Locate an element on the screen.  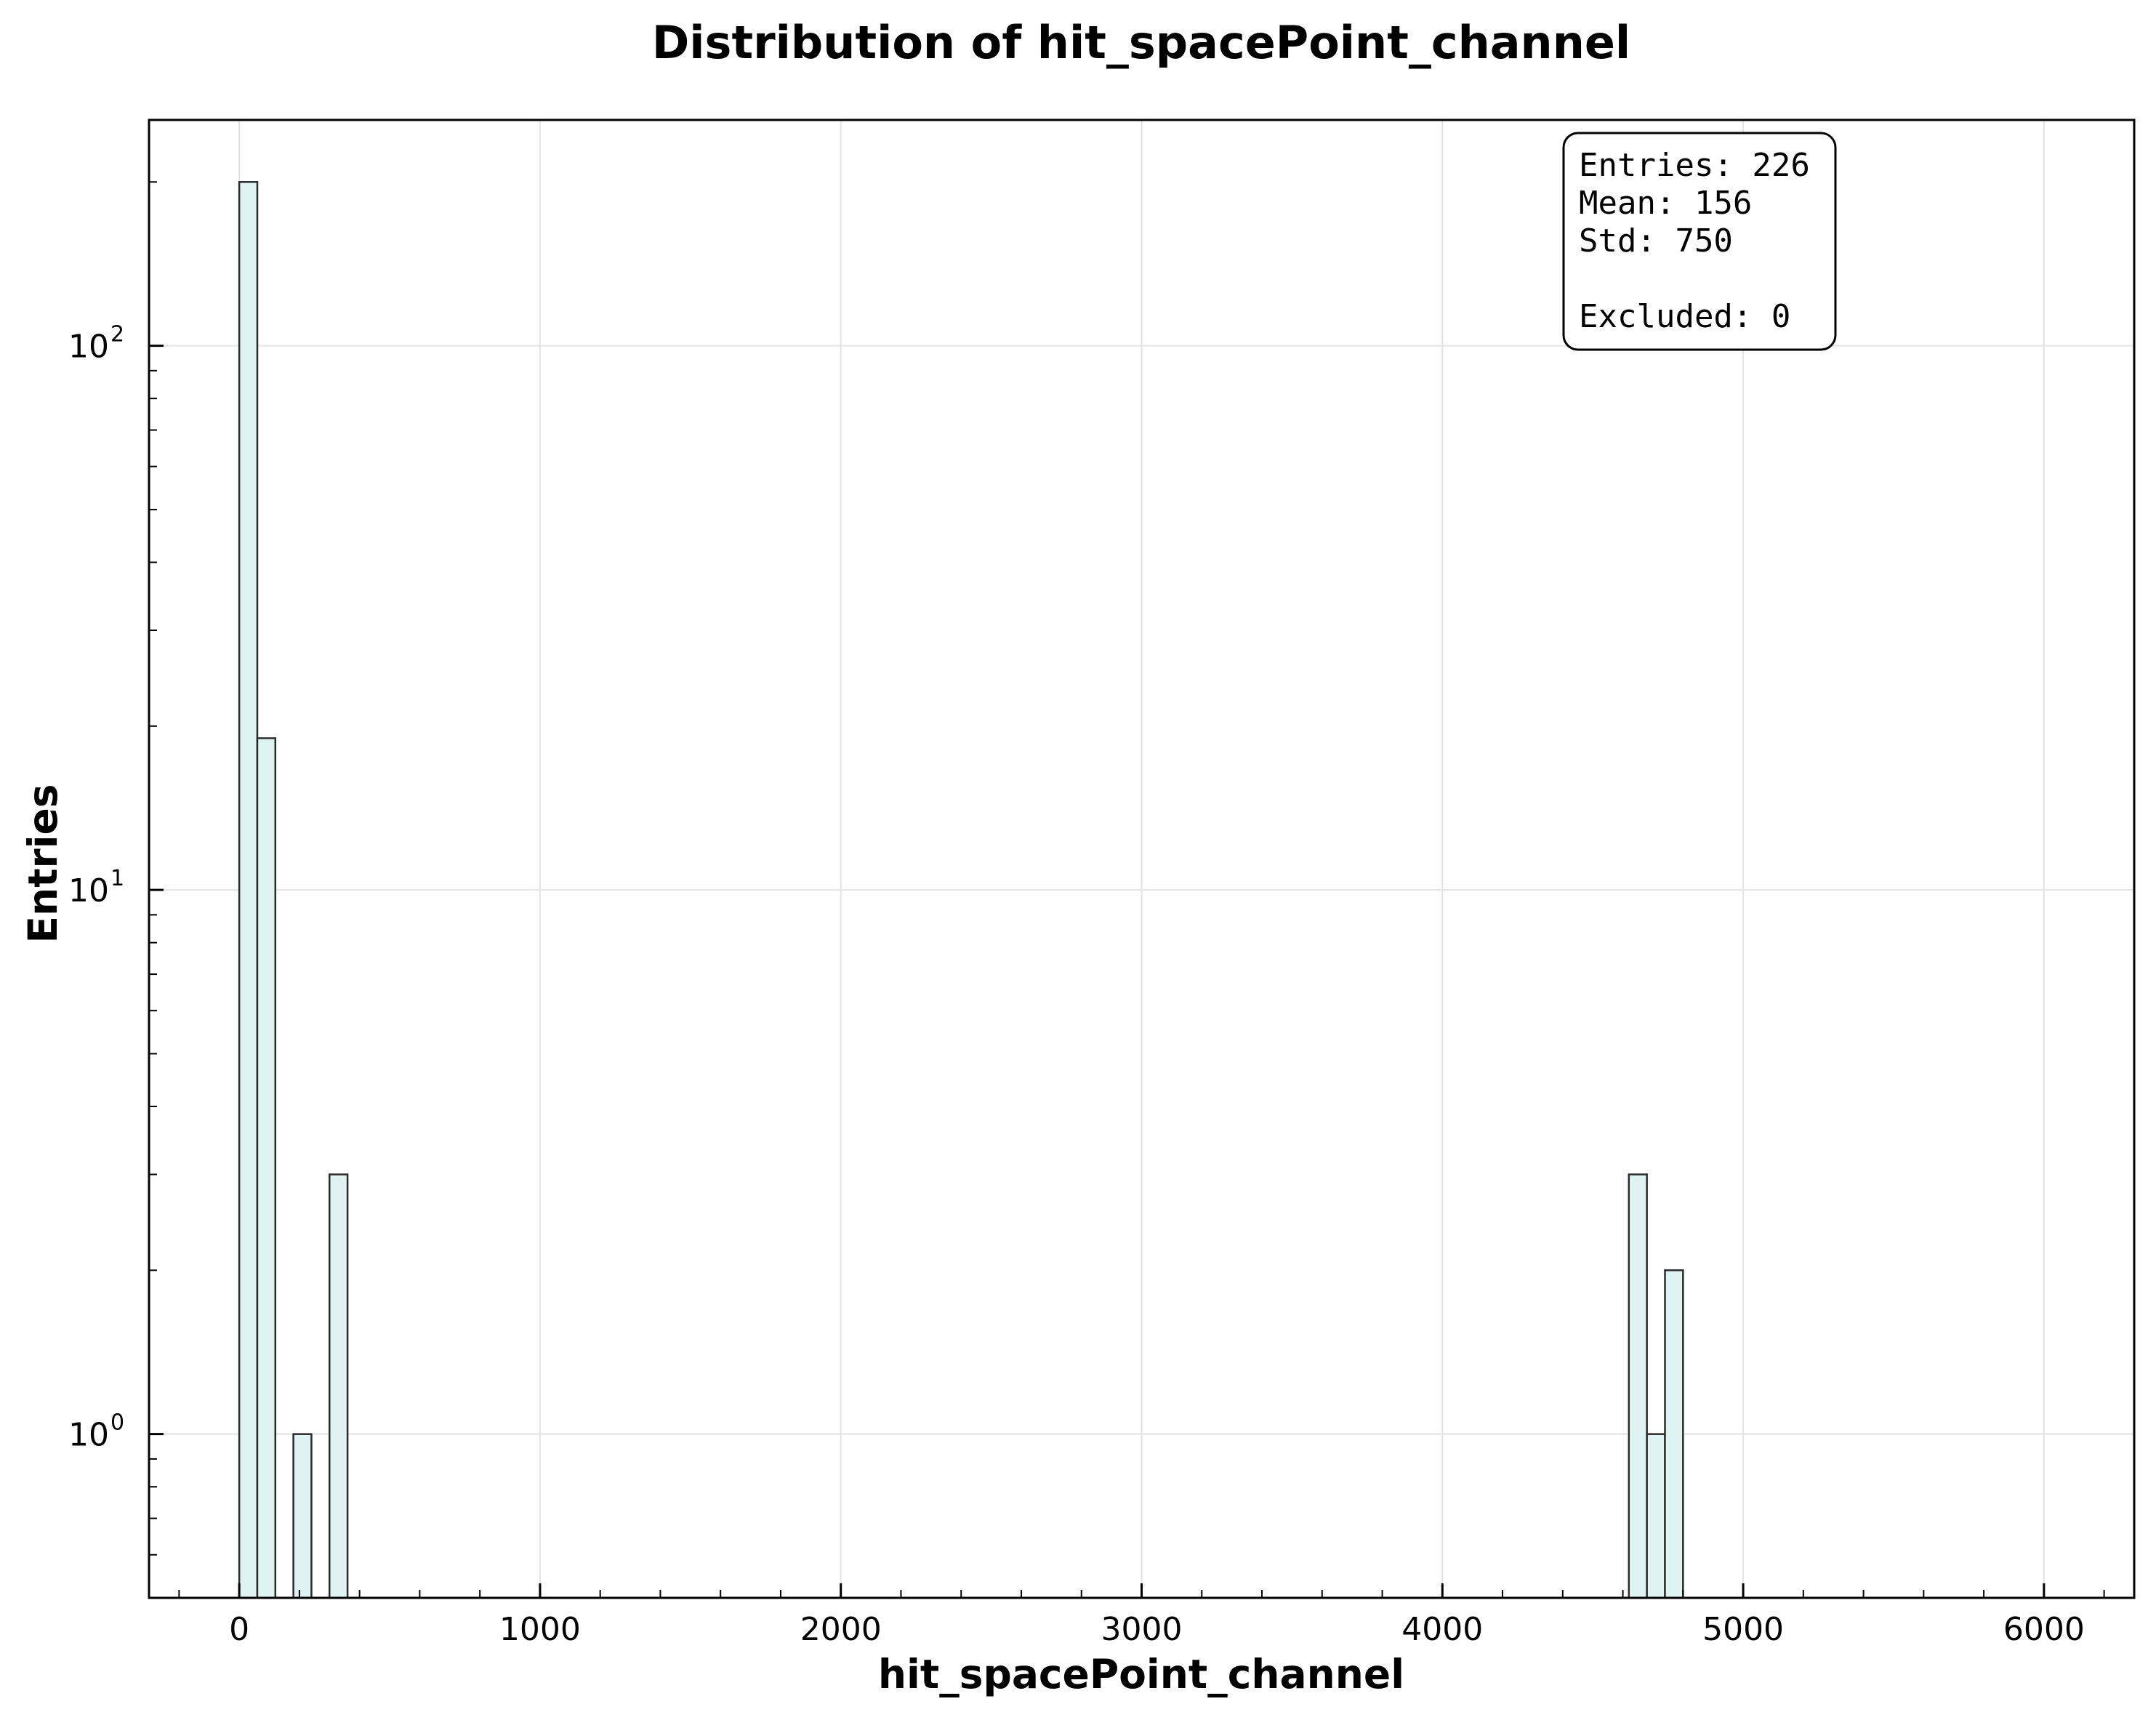
stats-std: Std: 750 is located at coordinates (1656, 241).